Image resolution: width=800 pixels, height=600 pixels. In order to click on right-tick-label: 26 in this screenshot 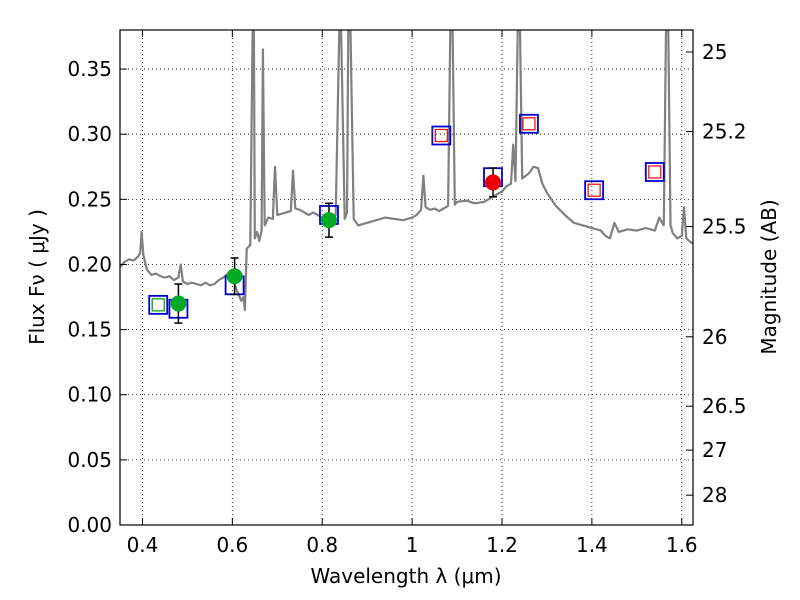, I will do `click(714, 337)`.